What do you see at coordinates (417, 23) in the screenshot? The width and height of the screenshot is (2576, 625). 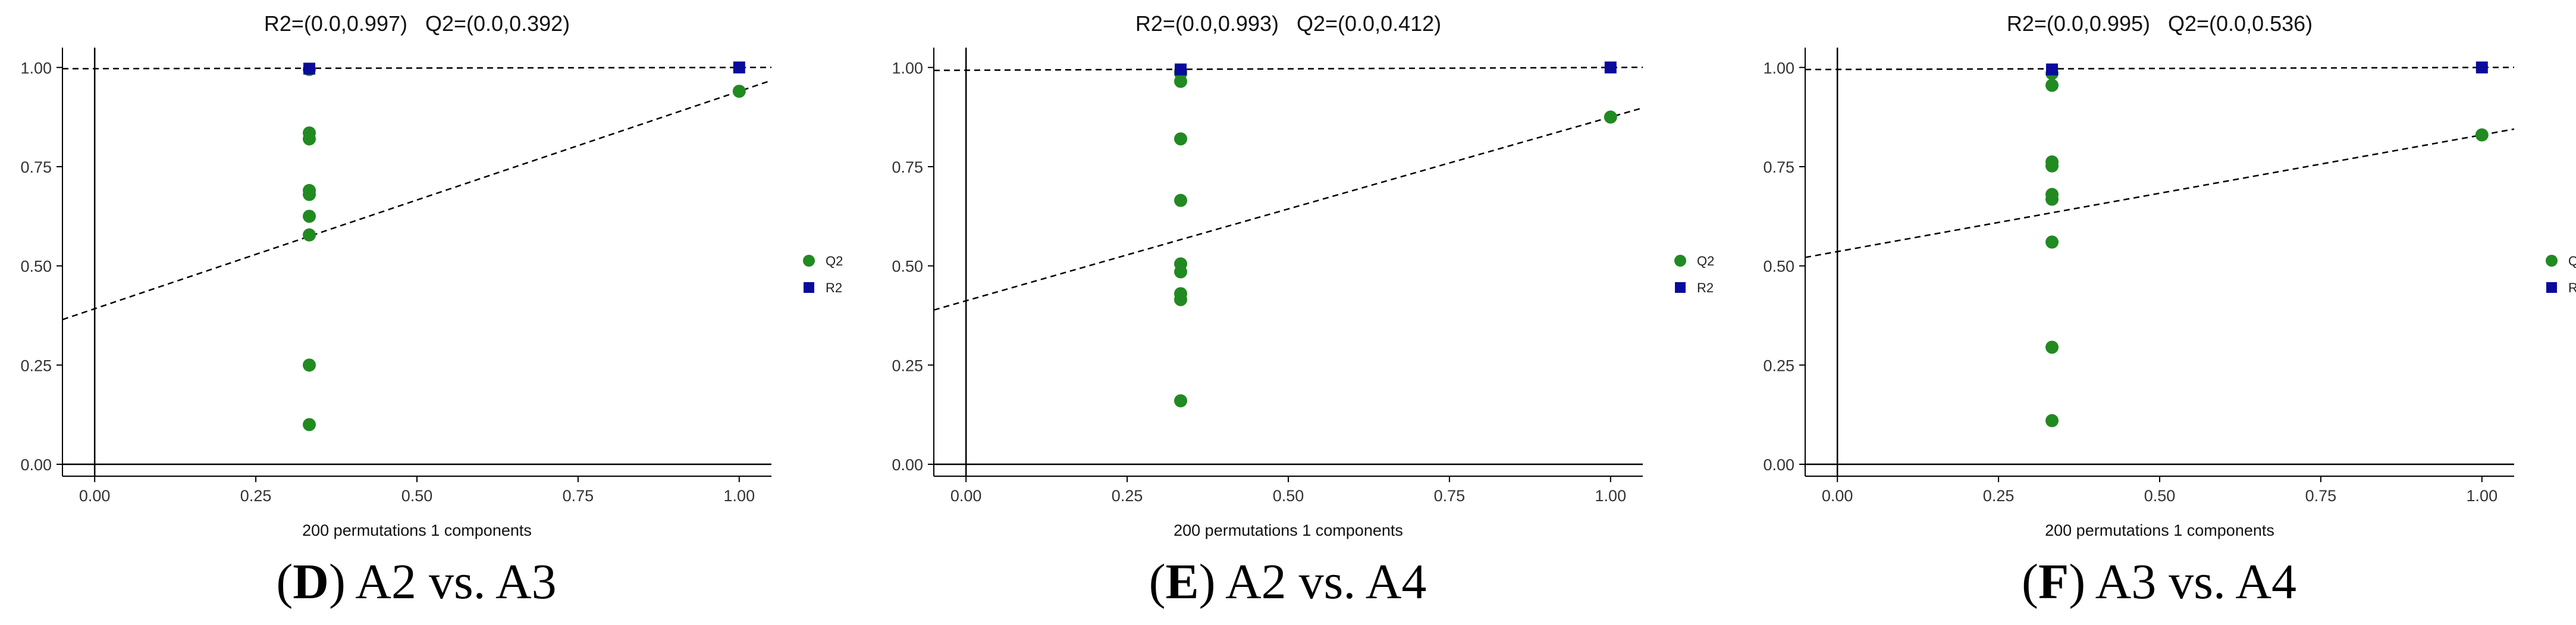 I see `chart-title: R2=(0.0,0.997) Q2=(0.0,0.392)` at bounding box center [417, 23].